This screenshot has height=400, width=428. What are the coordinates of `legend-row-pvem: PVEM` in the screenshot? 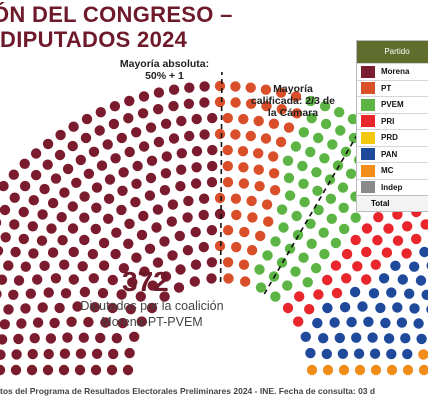 It's located at (392, 104).